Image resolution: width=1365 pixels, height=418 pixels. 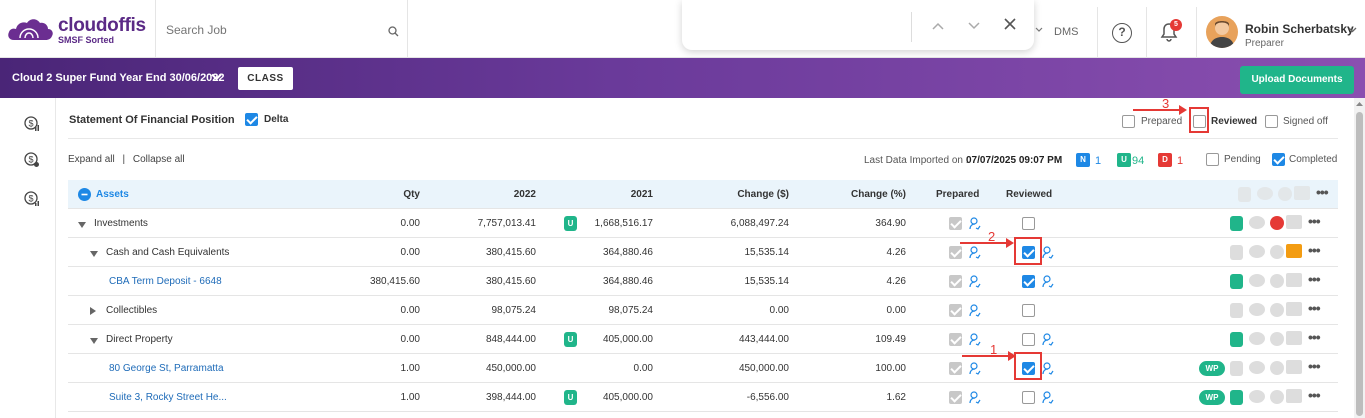 I want to click on user-name: Robin Scherbatsky, so click(x=1299, y=29).